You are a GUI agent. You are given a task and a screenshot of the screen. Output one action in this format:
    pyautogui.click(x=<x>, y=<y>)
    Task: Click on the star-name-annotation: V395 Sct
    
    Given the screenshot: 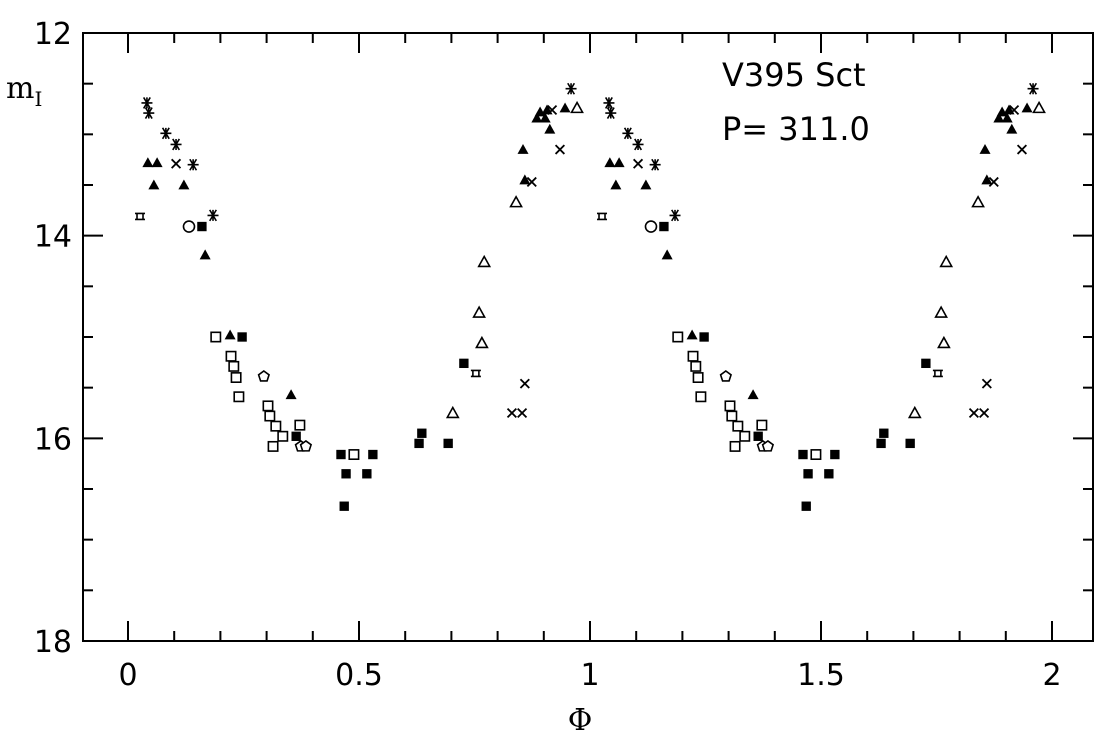 What is the action you would take?
    pyautogui.click(x=794, y=75)
    